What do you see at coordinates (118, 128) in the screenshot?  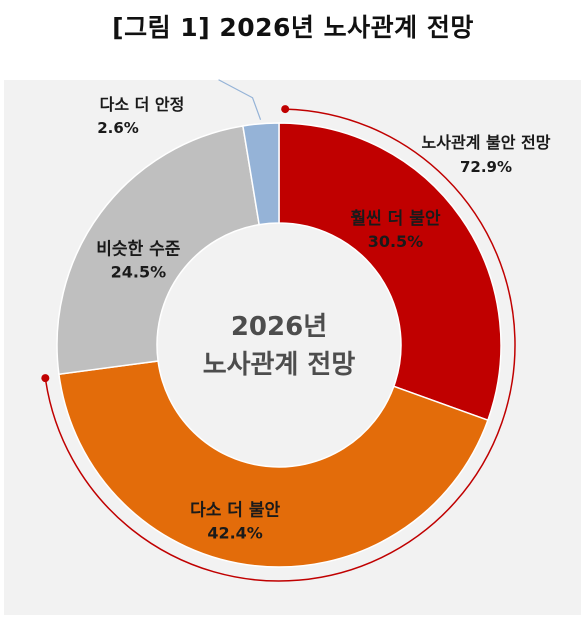 I see `slice-value-3: 2.6%` at bounding box center [118, 128].